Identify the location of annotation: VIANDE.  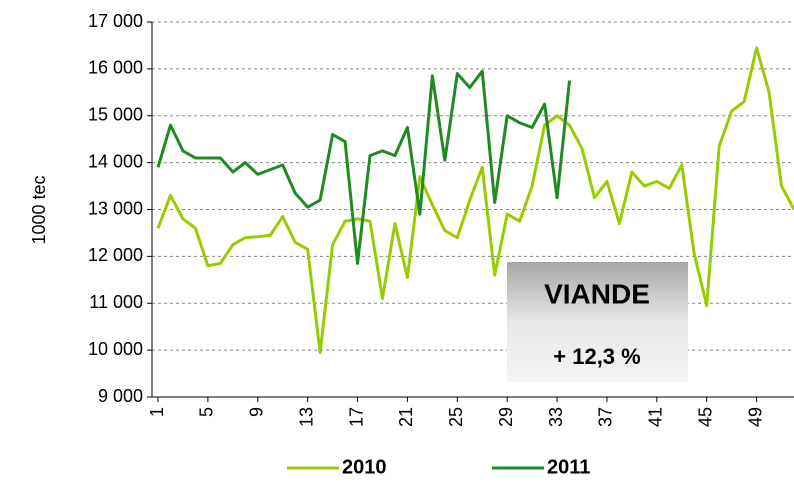
(597, 293).